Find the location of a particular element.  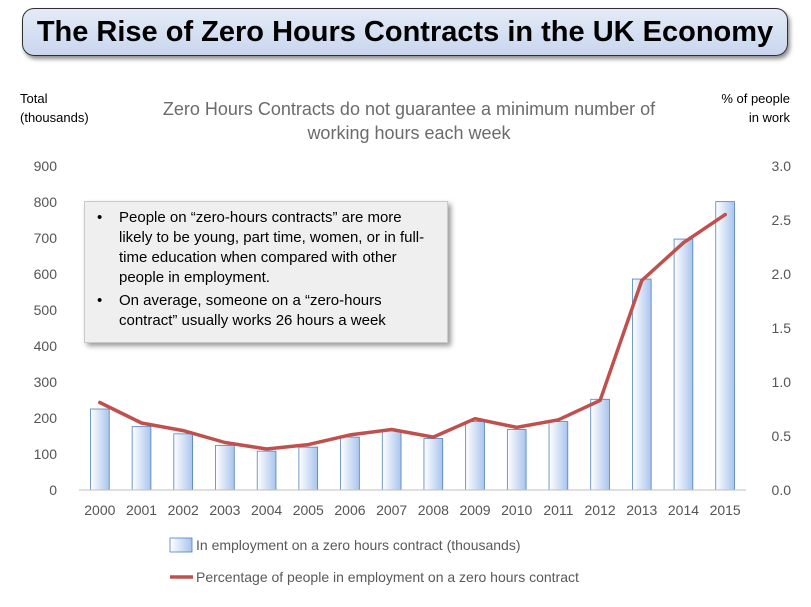

bar-2015 is located at coordinates (725, 346).